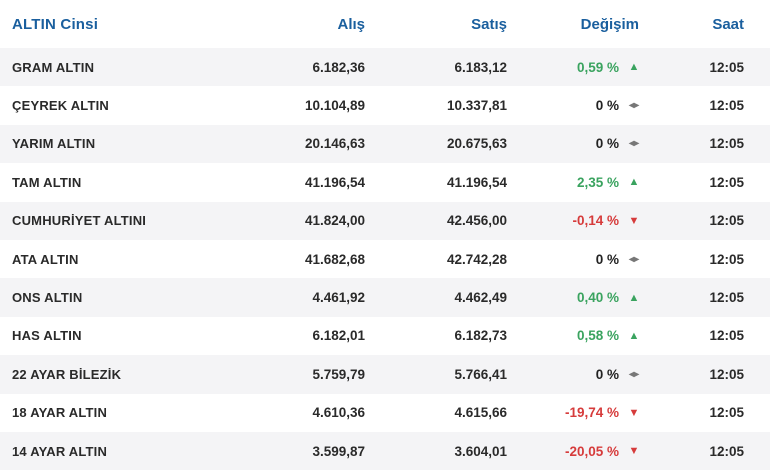 The height and width of the screenshot is (470, 770). I want to click on table-row: YARIM ALTIN 20.146,63 20.675,63 0 % ◂▸ 12:05, so click(385, 144).